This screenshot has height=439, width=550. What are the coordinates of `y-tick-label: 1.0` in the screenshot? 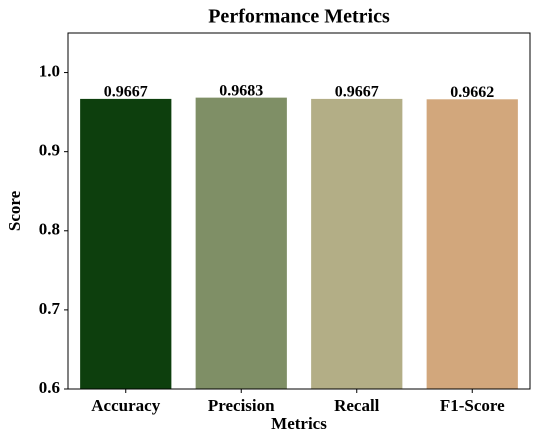 It's located at (49, 70).